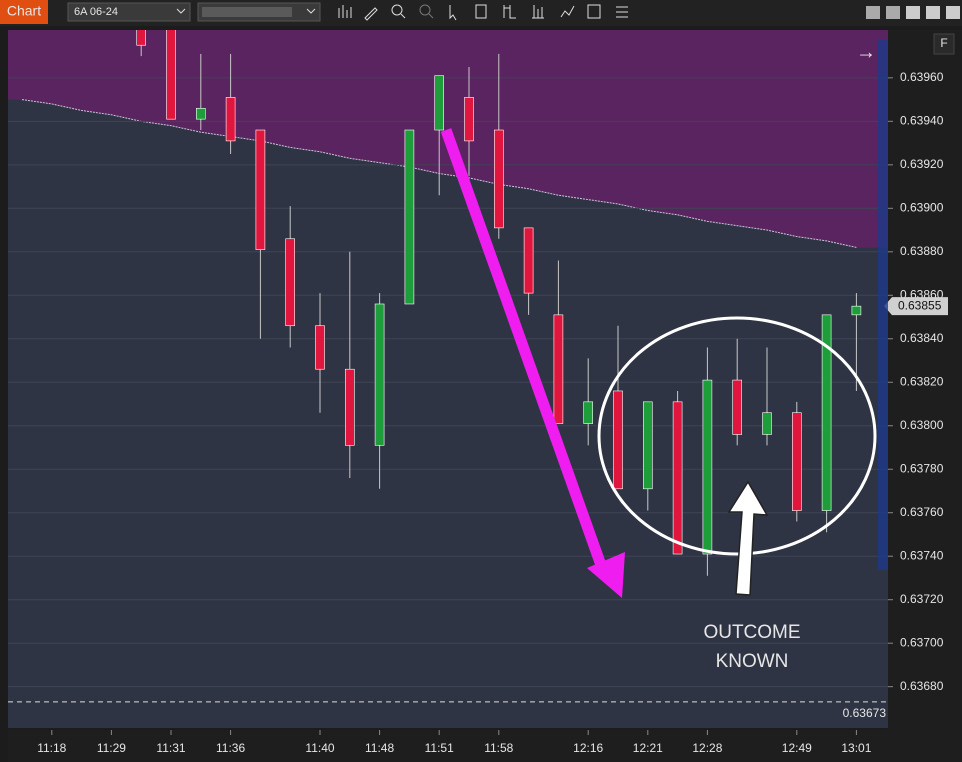 This screenshot has width=962, height=762. Describe the element at coordinates (483, 12) in the screenshot. I see `toolbar-icons` at that location.